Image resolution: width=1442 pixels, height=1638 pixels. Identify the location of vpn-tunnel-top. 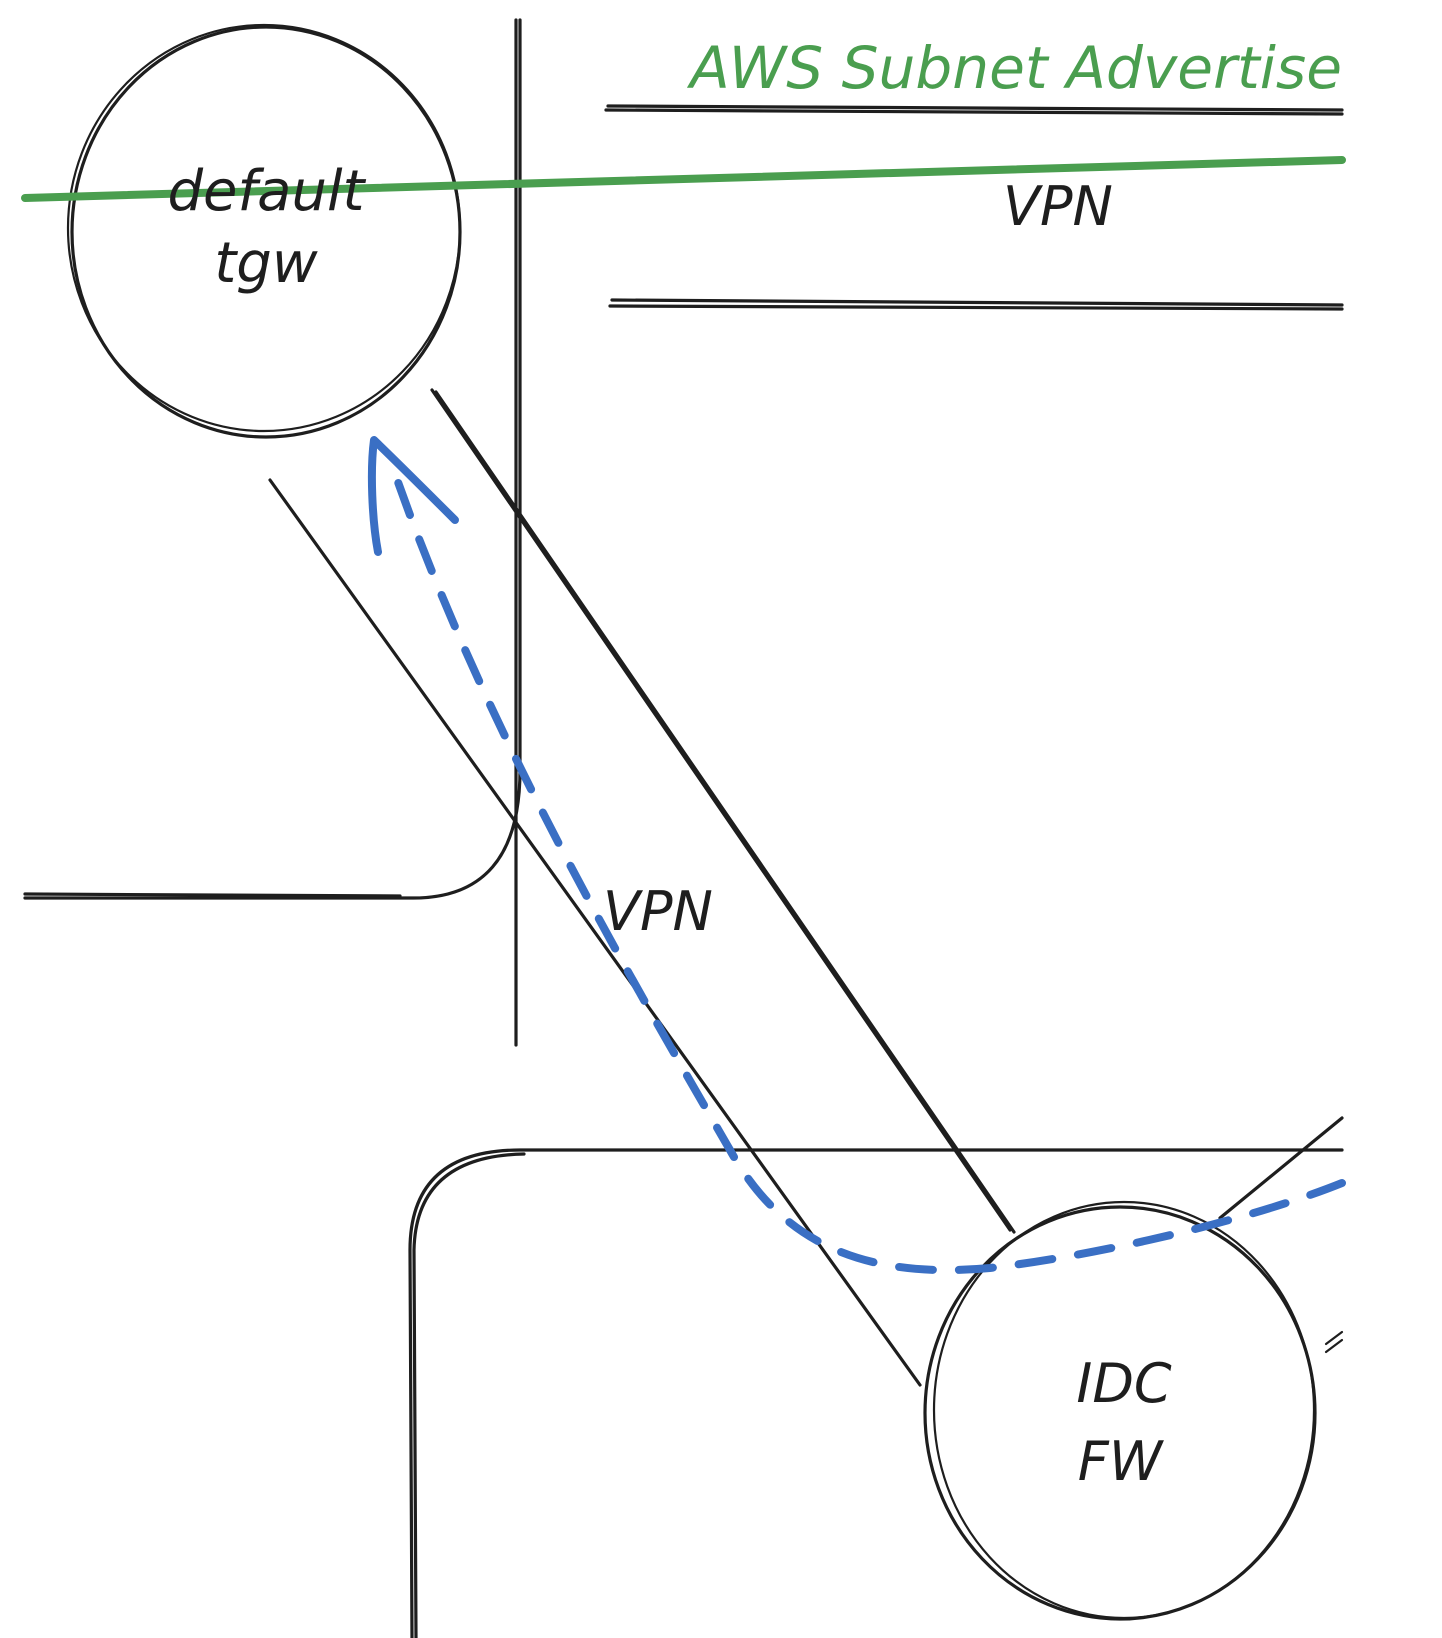
(974, 207).